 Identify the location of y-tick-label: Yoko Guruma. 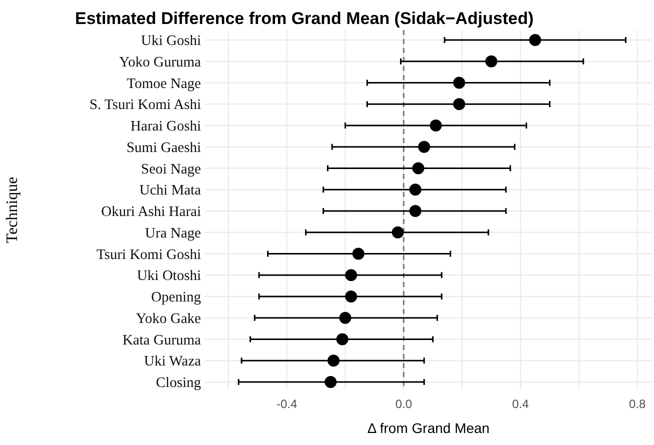
(160, 62).